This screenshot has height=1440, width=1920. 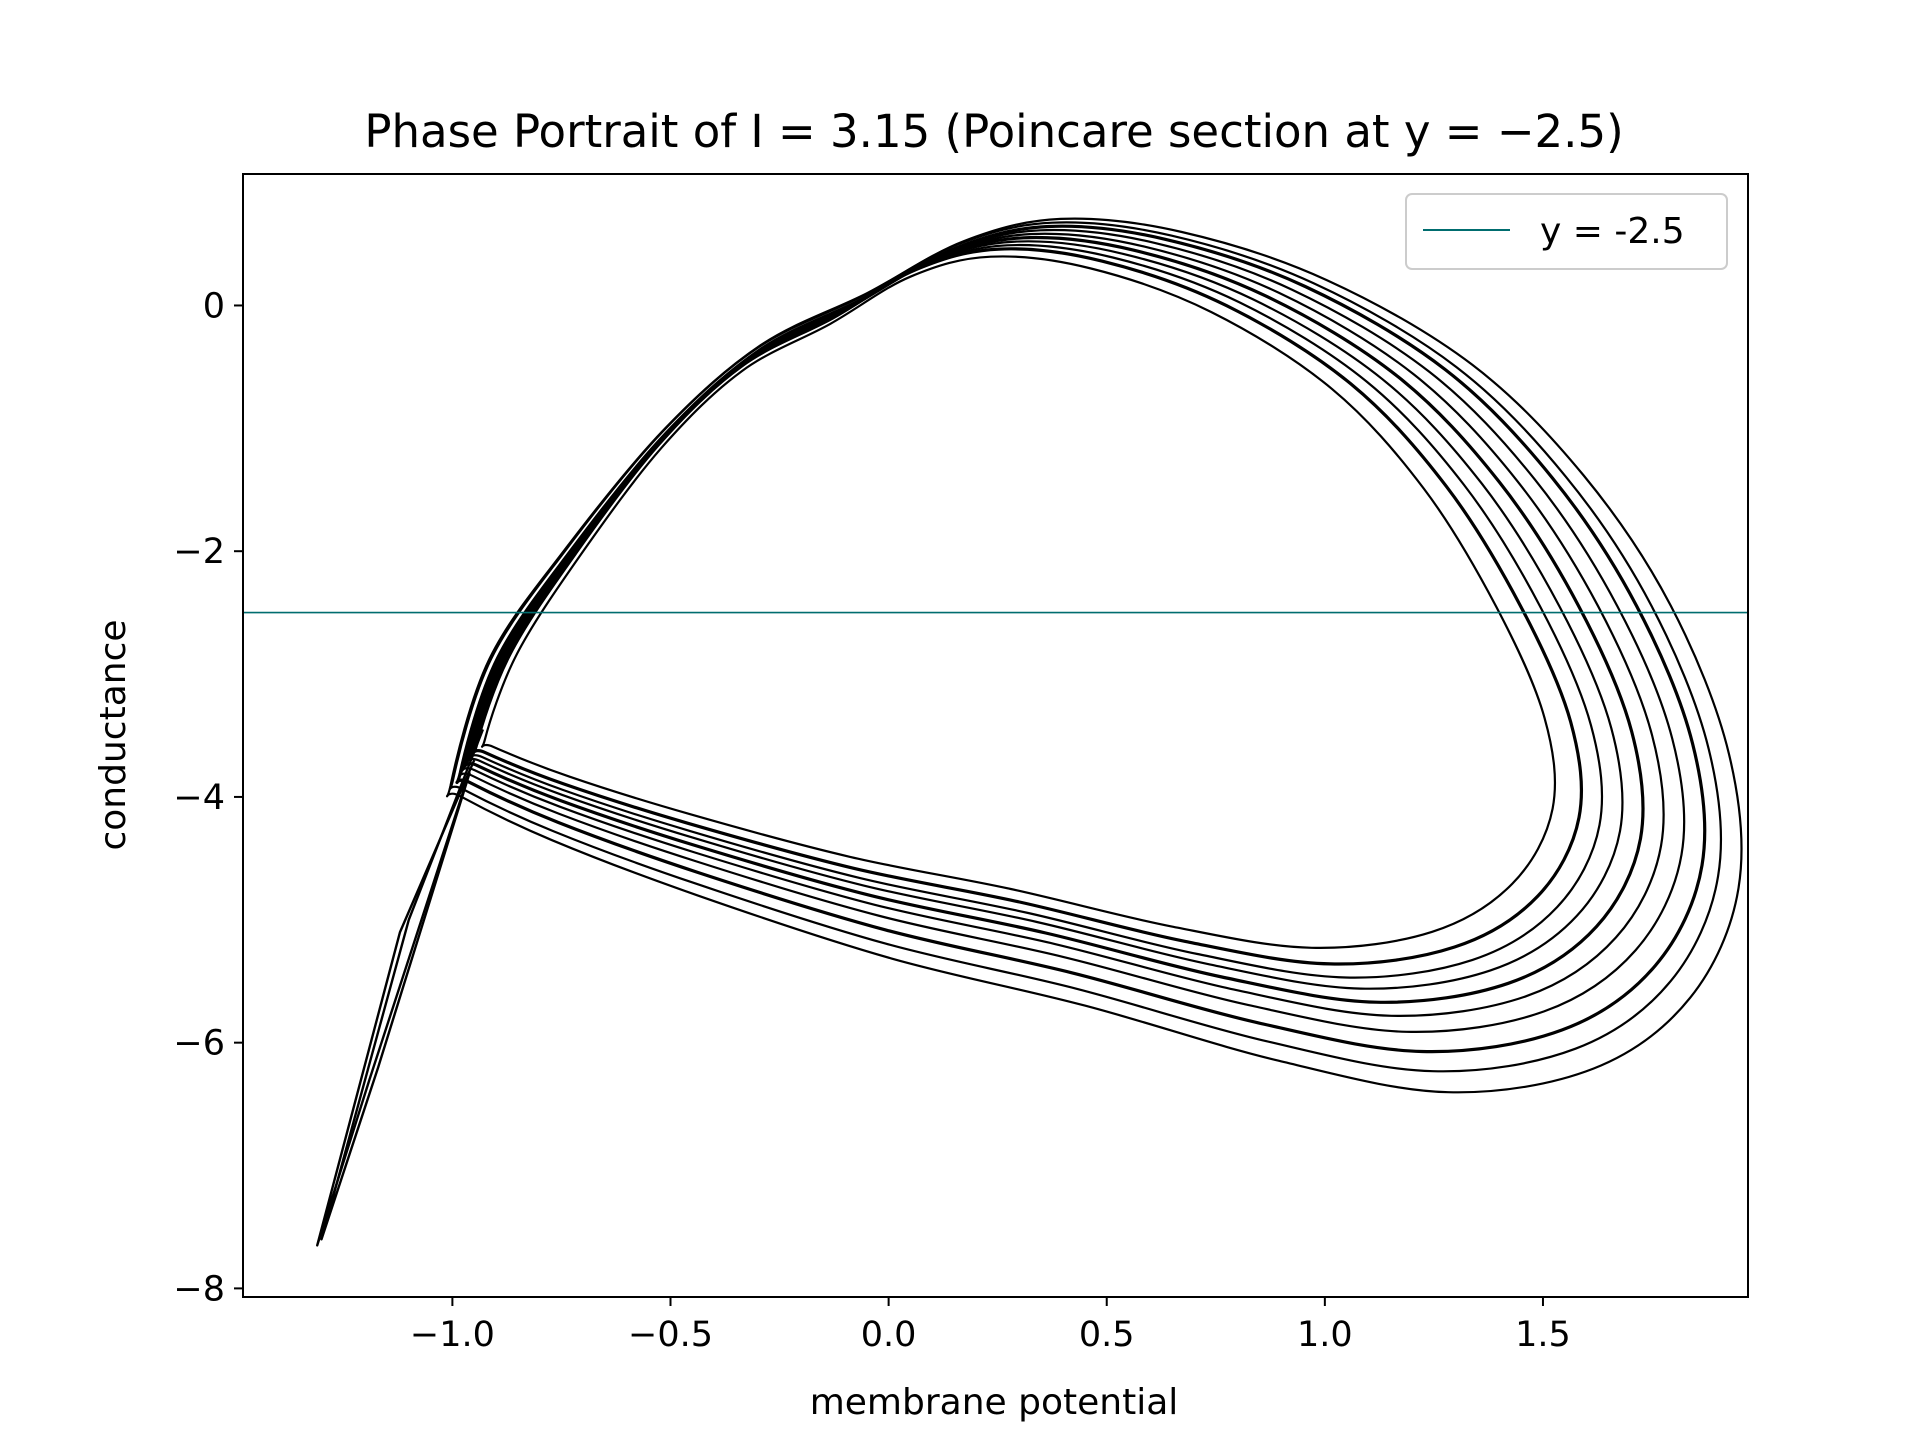 I want to click on x-axis-ticks: −1.0 −0.5 0.0 0.5 1.0 1.5, so click(x=990, y=1326).